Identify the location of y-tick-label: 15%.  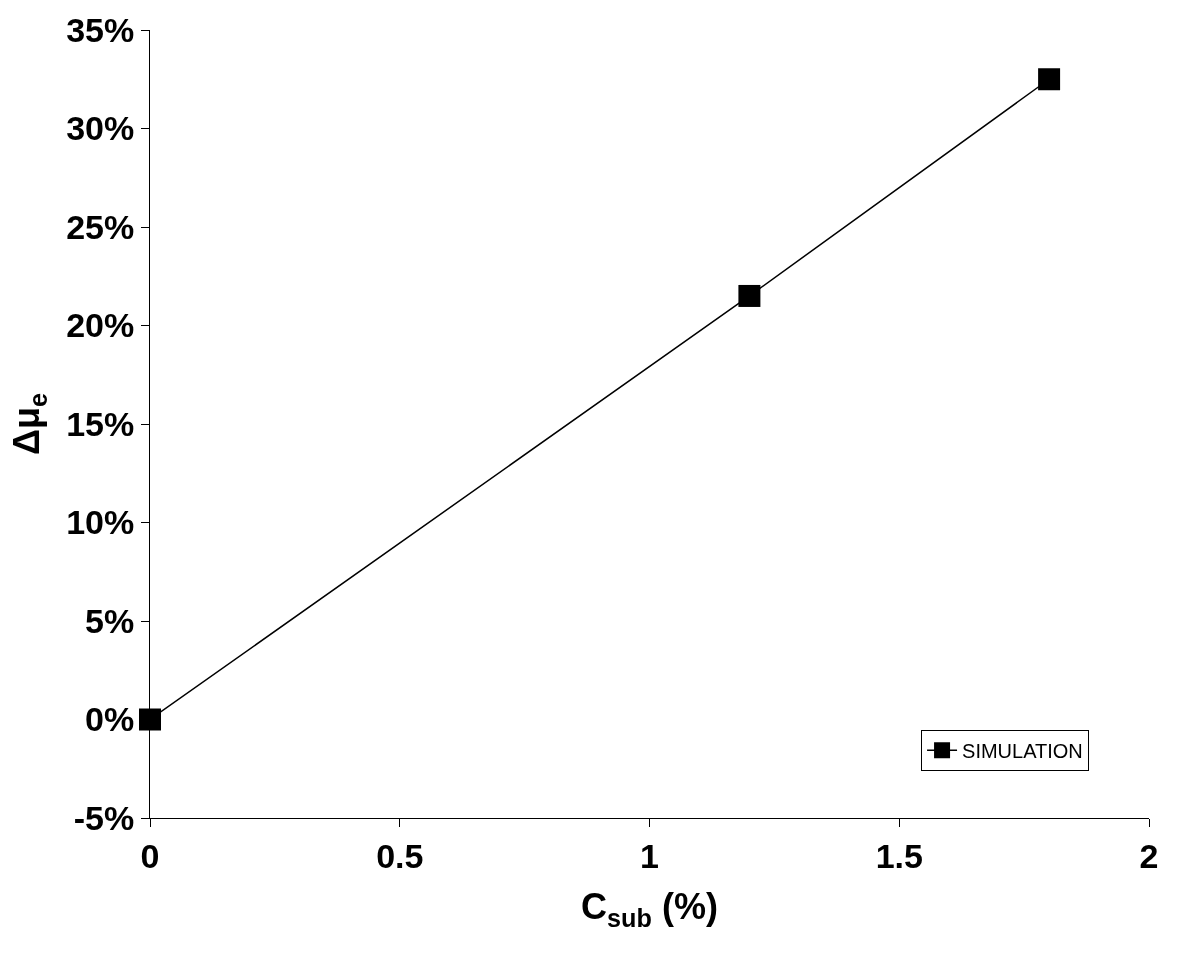
(100, 423).